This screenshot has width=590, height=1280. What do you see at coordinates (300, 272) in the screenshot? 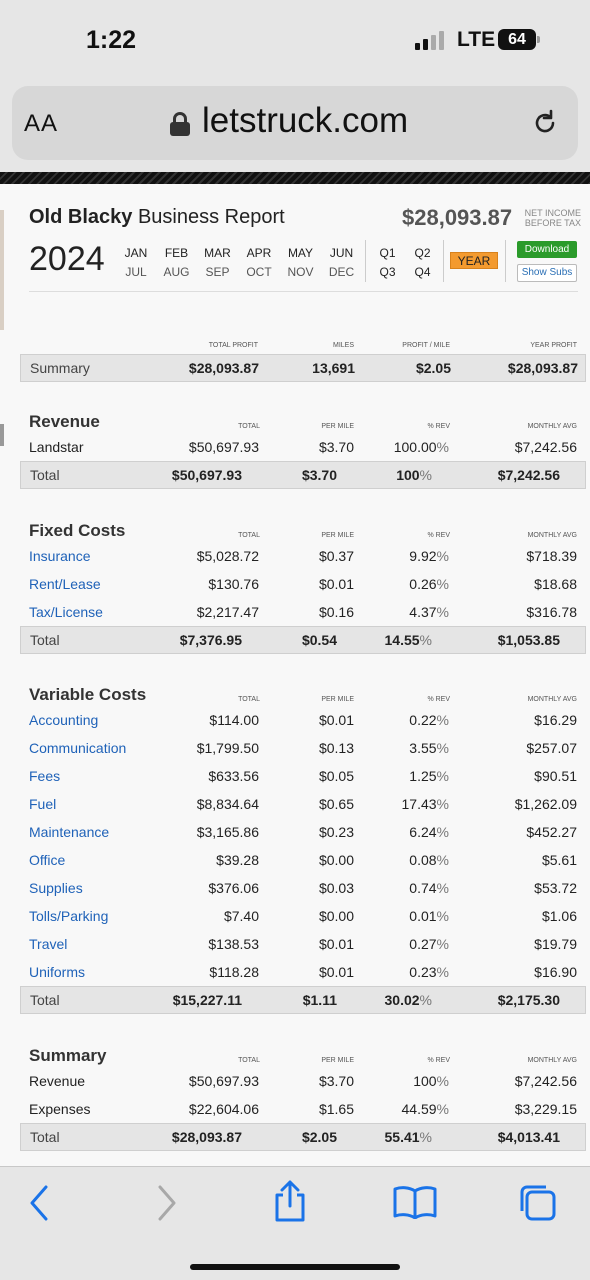
I see `month-nov: NOV` at bounding box center [300, 272].